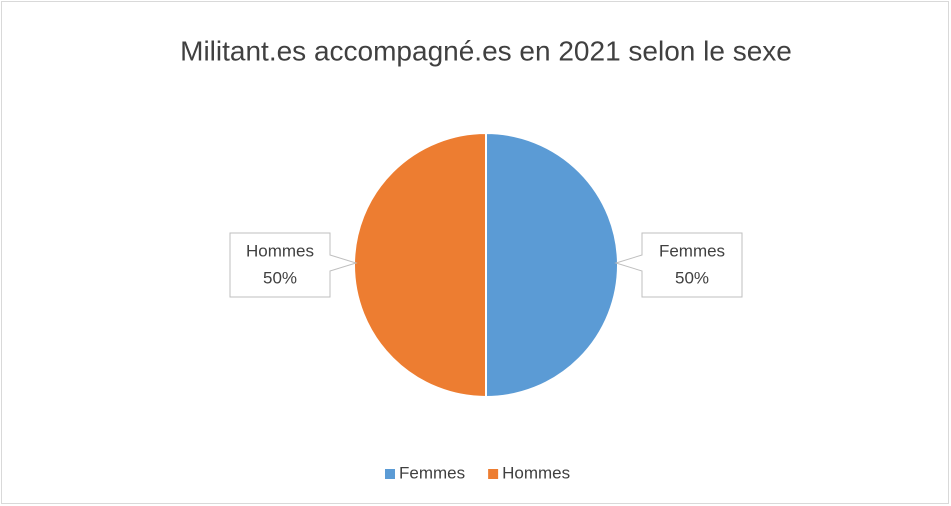  I want to click on legend-label: Femmes, so click(432, 472).